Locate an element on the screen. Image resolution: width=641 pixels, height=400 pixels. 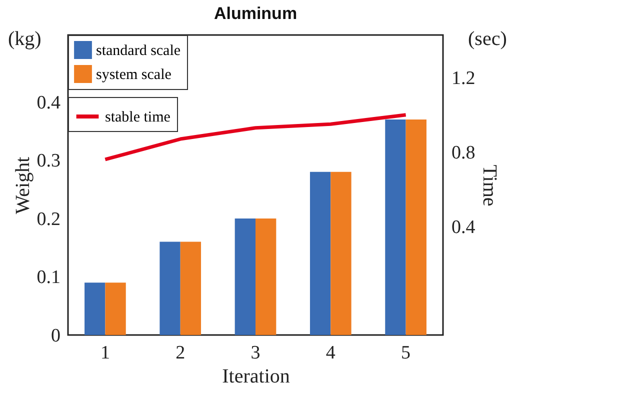
chart-title: Aluminum is located at coordinates (256, 13).